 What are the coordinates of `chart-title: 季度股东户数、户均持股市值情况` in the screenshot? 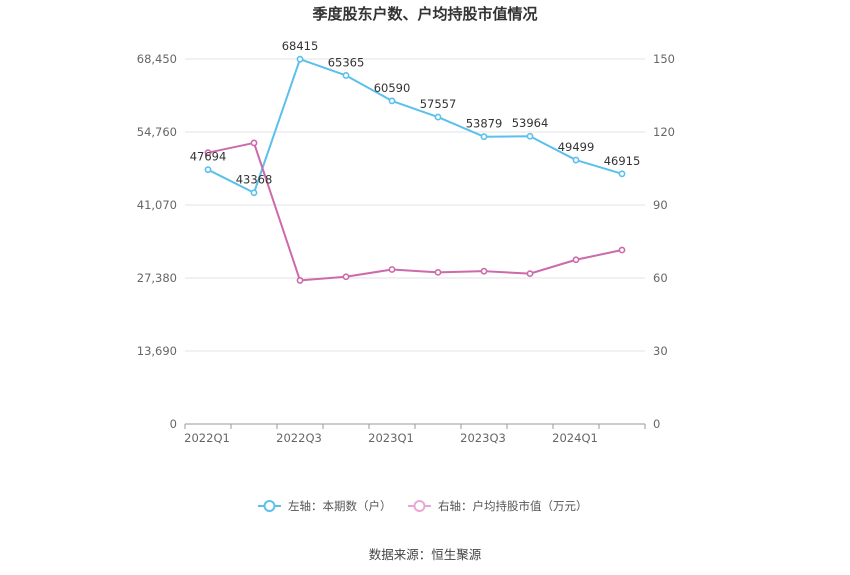 It's located at (424, 14).